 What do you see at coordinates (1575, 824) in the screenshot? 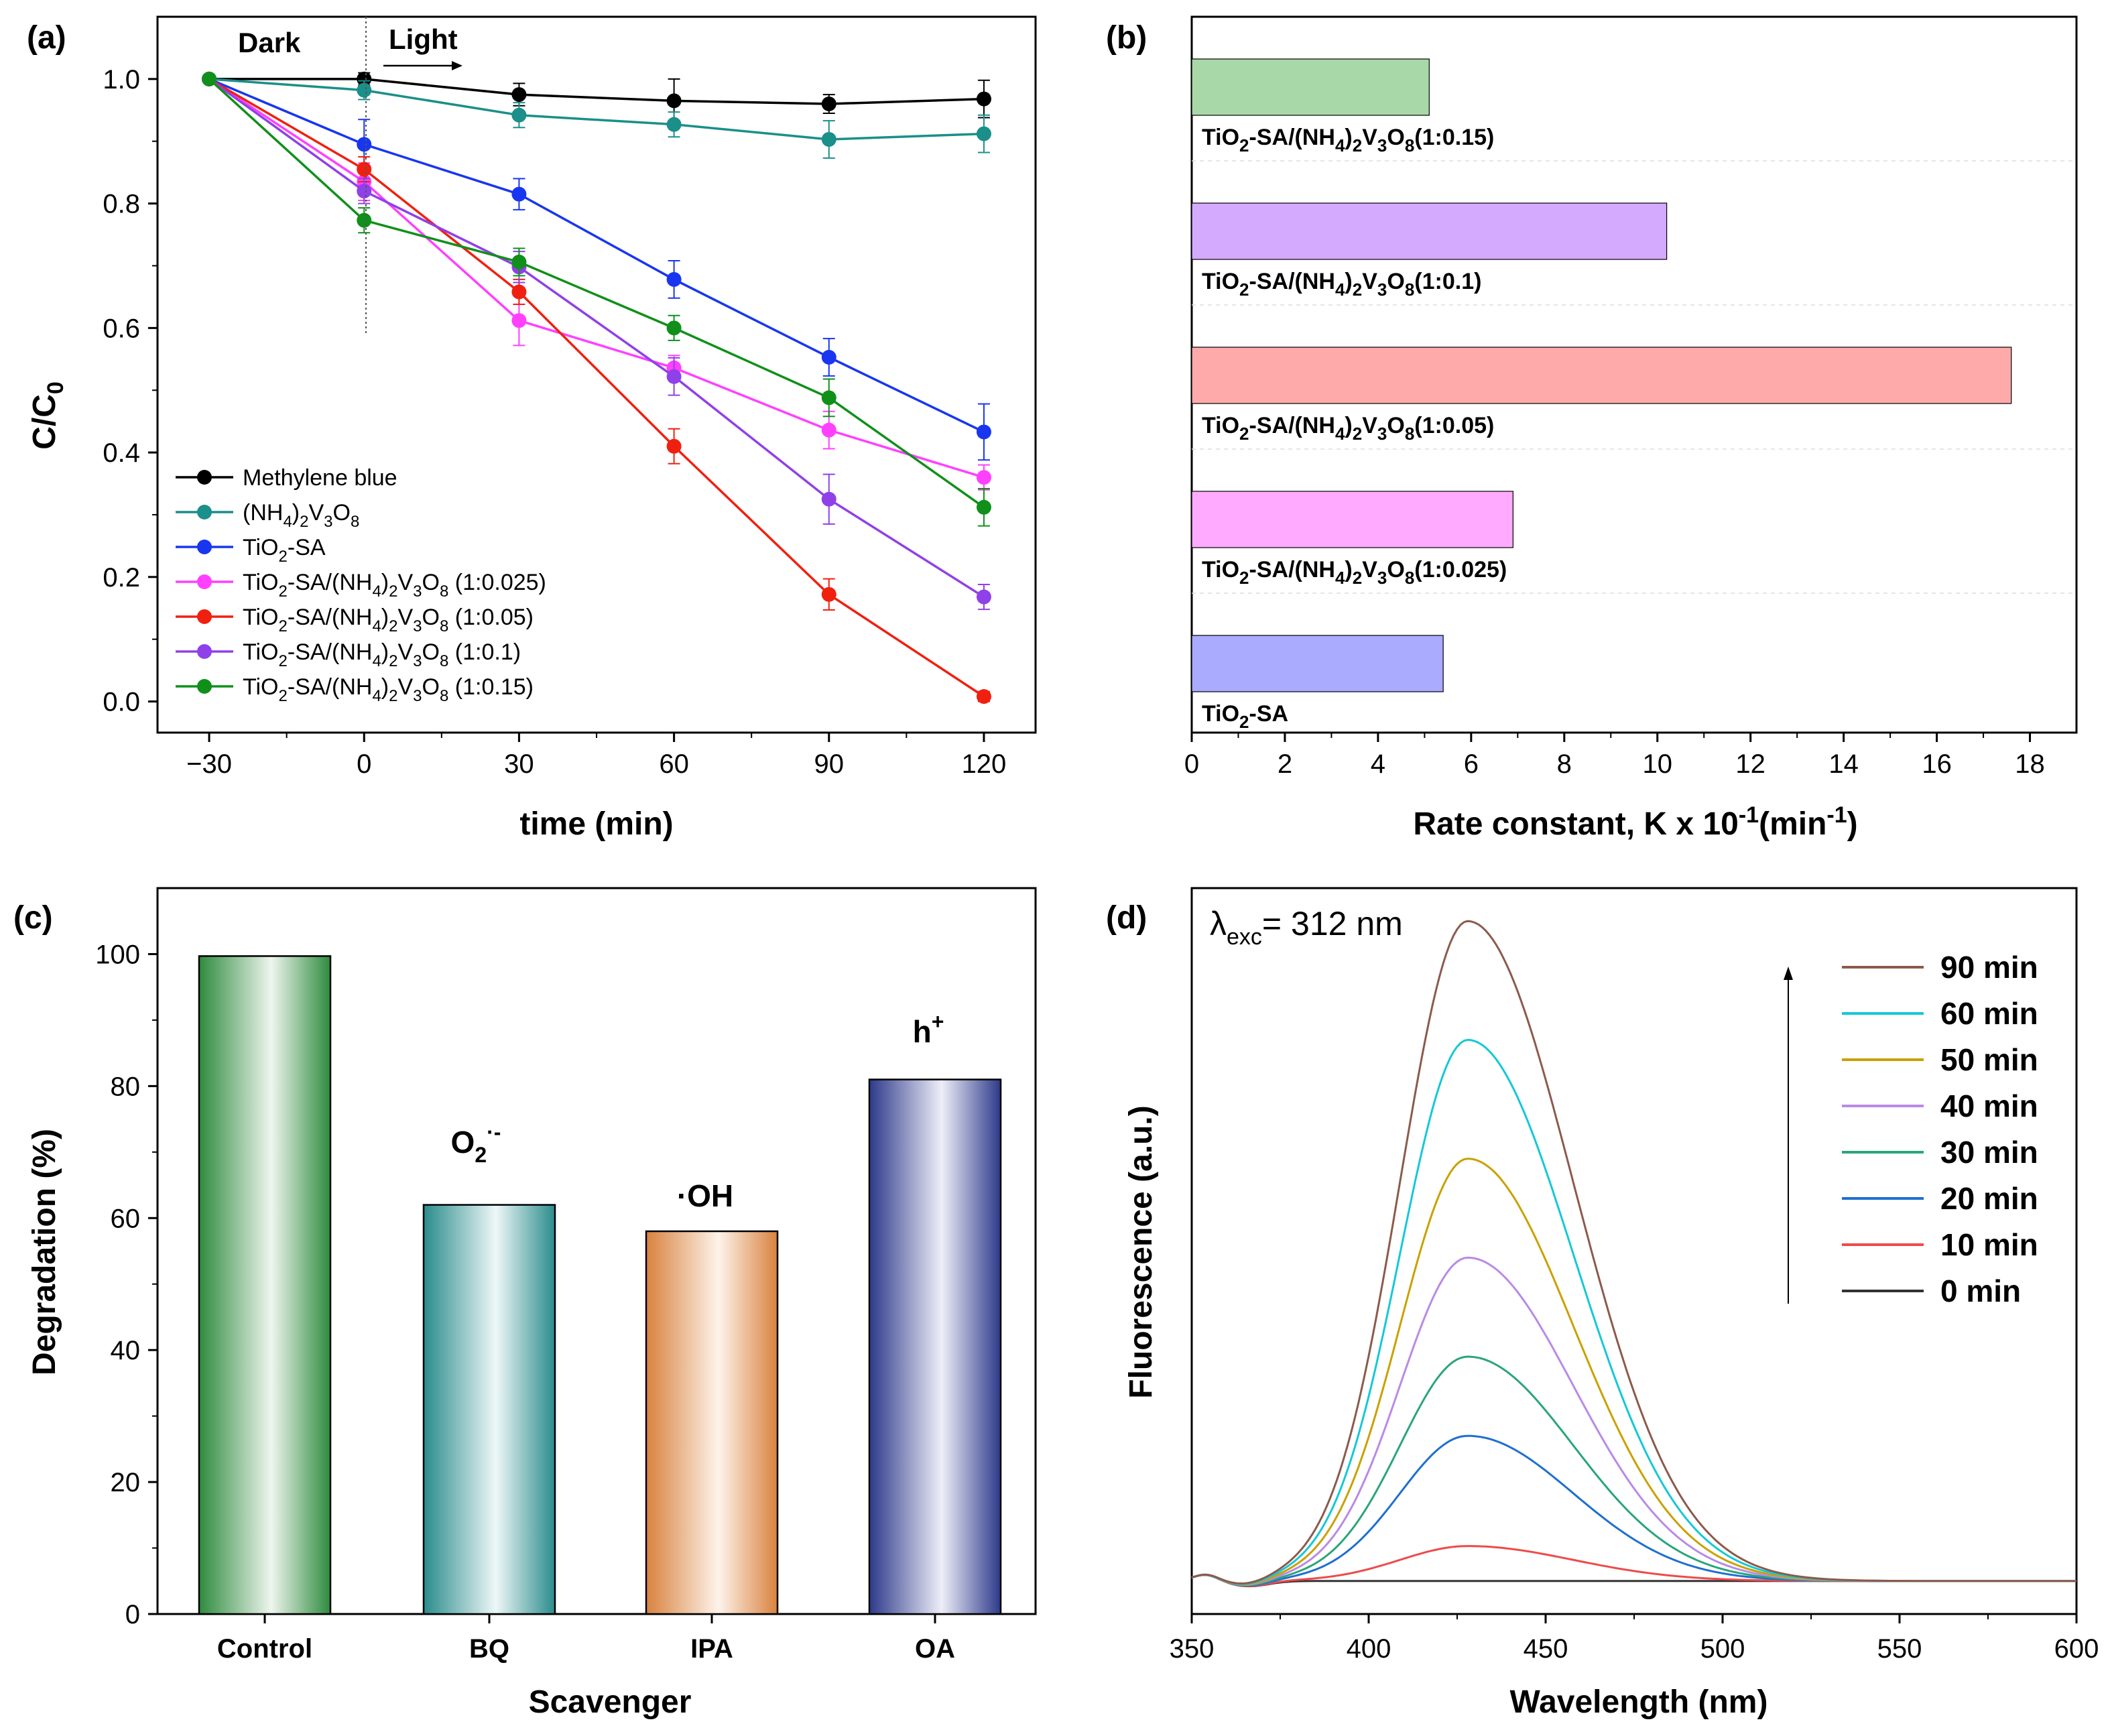
I see `panel-b-xlabel-a: Rate constant, K x 10` at bounding box center [1575, 824].